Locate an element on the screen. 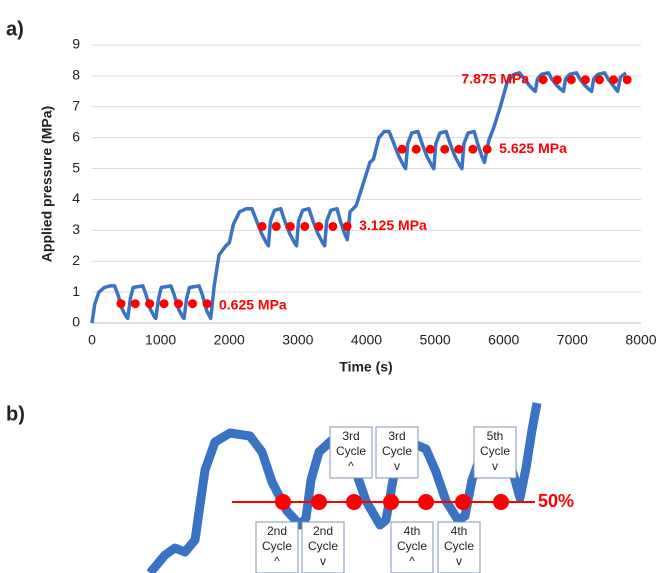 Image resolution: width=671 pixels, height=573 pixels. y-tick-label: 0 is located at coordinates (76, 322).